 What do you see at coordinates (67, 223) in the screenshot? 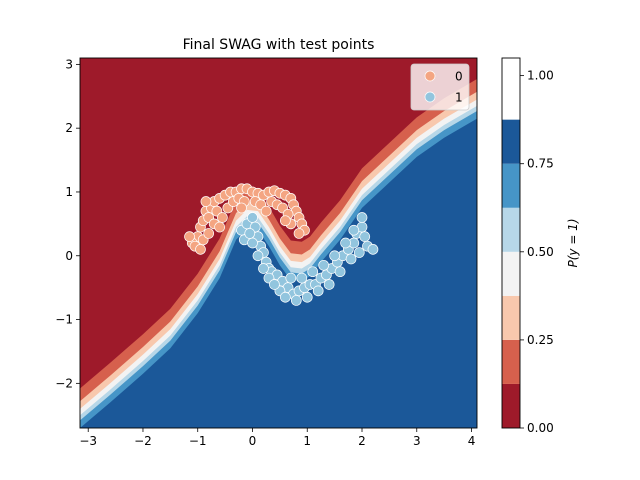
I see `y-axis-ticks: −2 −1 0 1 2 3` at bounding box center [67, 223].